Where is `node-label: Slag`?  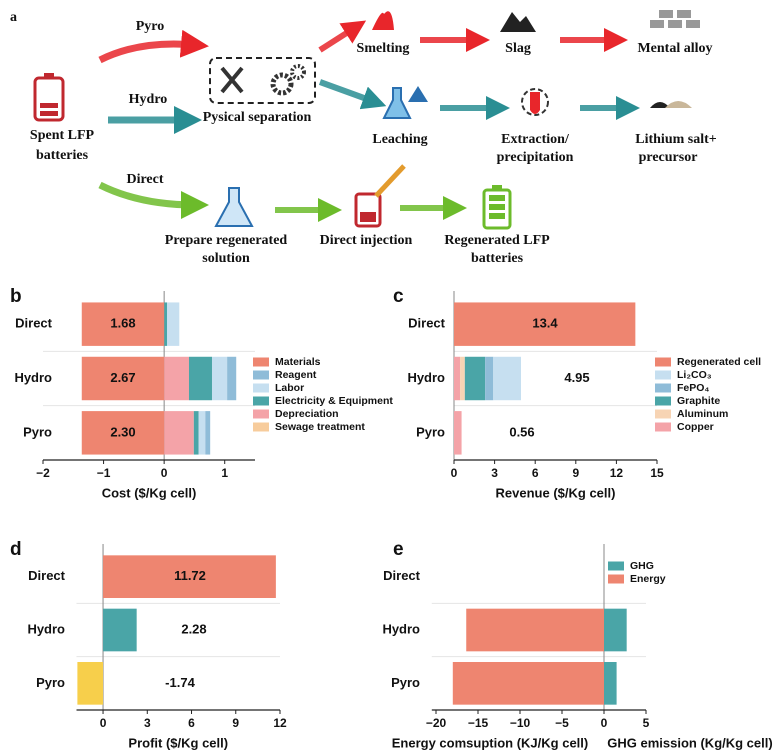 node-label: Slag is located at coordinates (518, 48).